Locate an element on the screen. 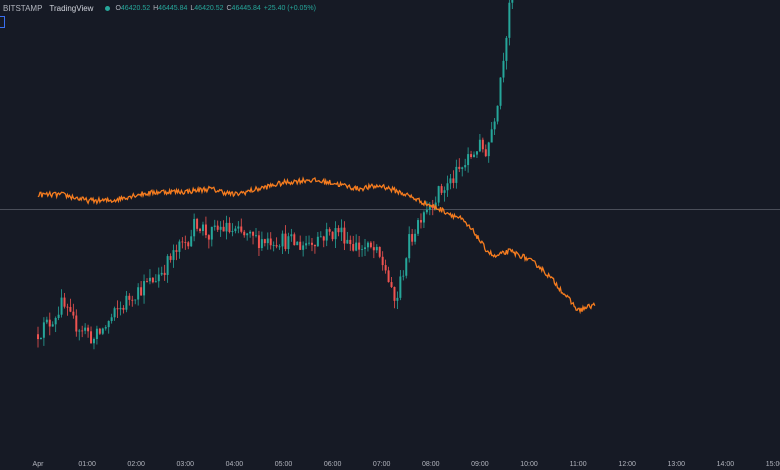  status-dot-icon is located at coordinates (108, 8).